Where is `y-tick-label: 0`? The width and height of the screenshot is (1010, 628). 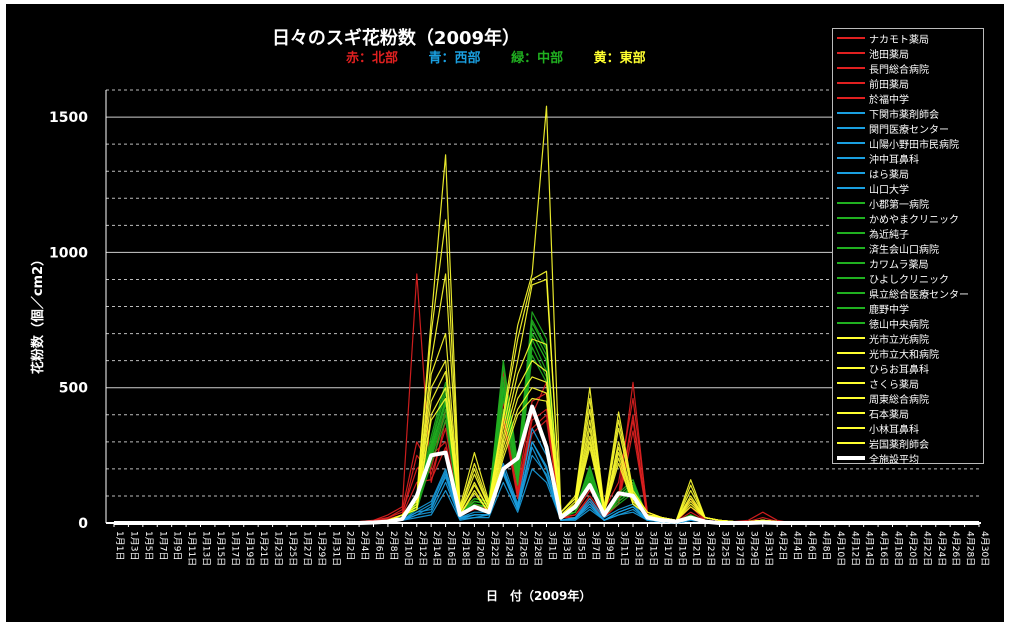
y-tick-label: 0 is located at coordinates (83, 524).